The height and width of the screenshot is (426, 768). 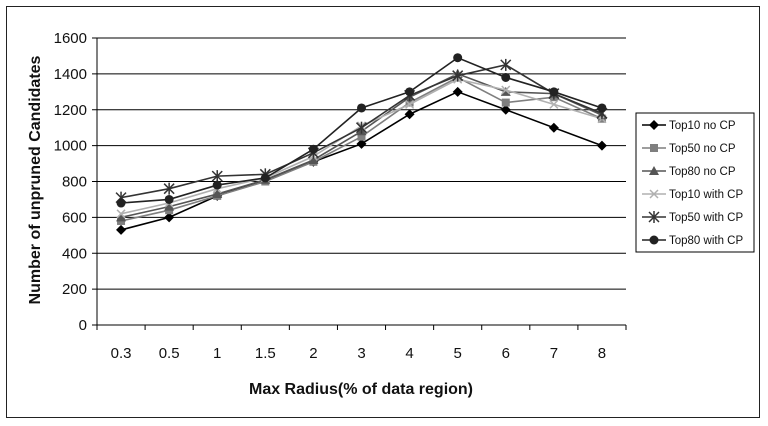 I want to click on x-tick-label: 5, so click(x=458, y=353).